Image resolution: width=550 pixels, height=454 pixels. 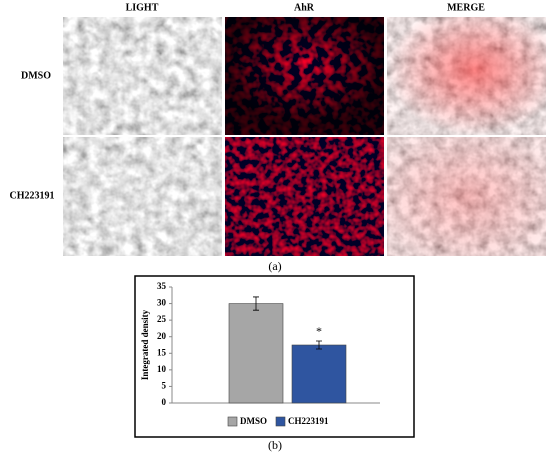 What do you see at coordinates (304, 7) in the screenshot?
I see `column-header: AhR` at bounding box center [304, 7].